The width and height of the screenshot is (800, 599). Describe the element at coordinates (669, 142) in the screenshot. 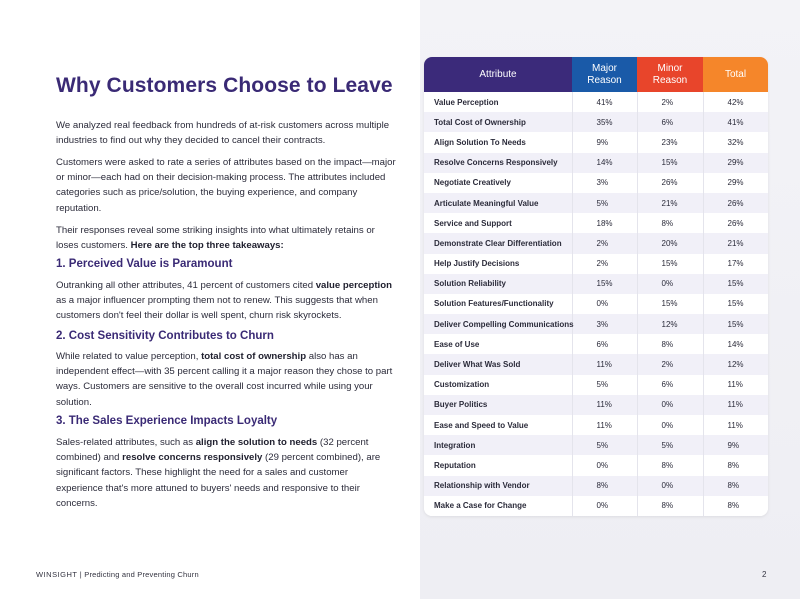

I see `cell-minor-reason: 23%` at that location.